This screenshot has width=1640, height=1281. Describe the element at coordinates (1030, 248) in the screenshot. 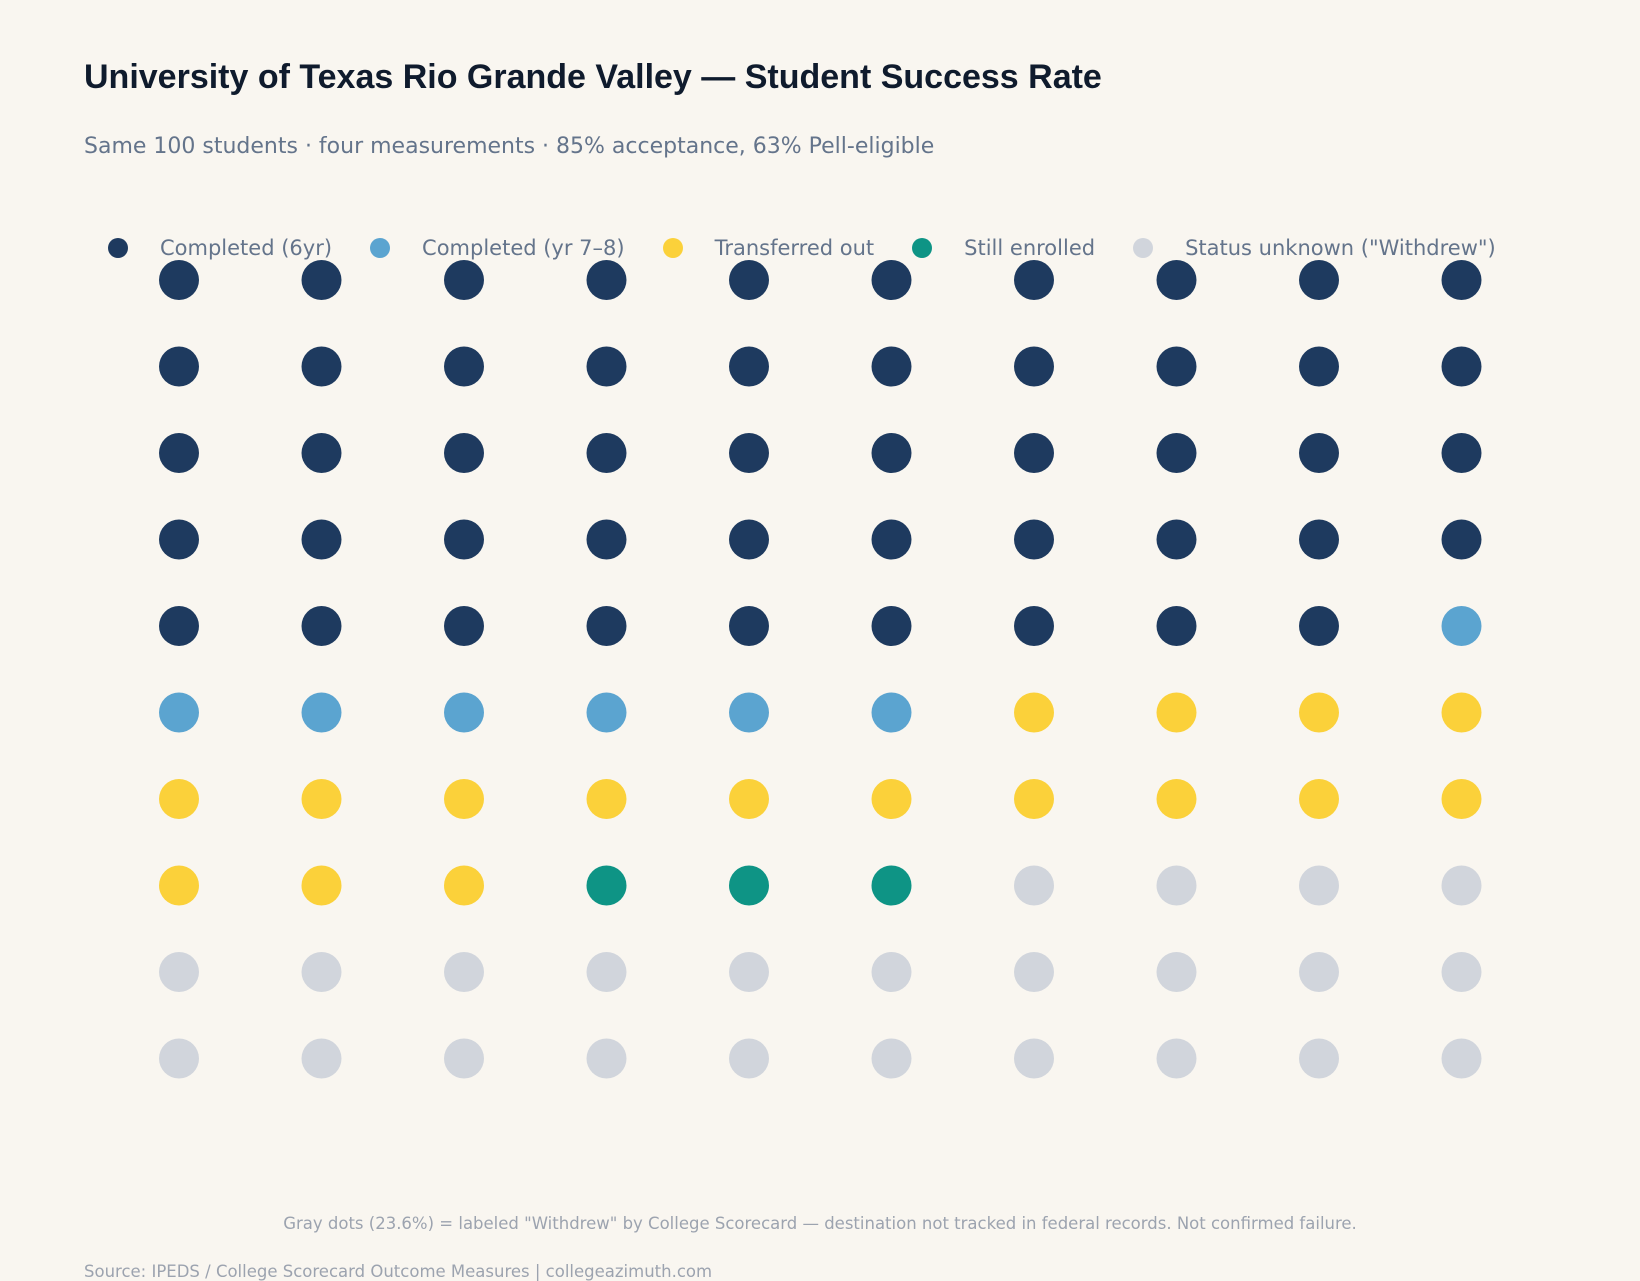

I see `legend-label: Still enrolled` at that location.